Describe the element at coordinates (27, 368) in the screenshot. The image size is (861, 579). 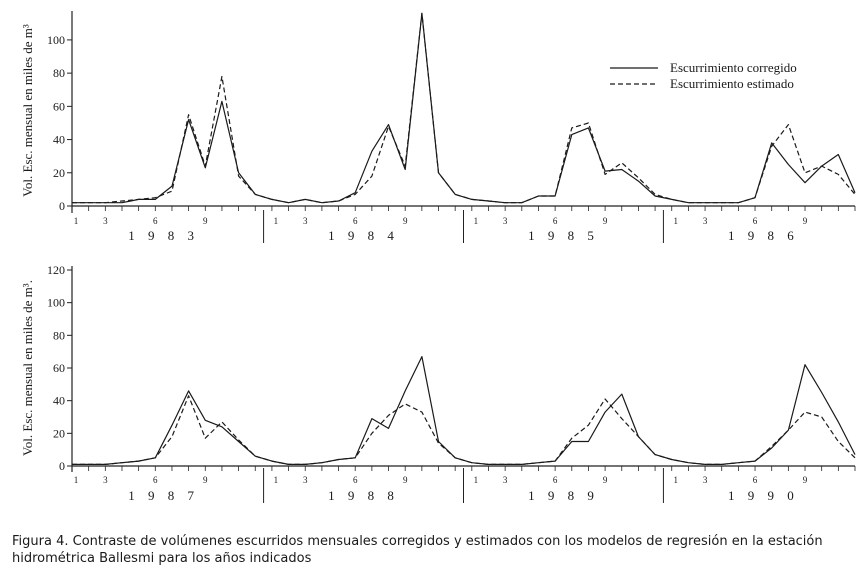
I see `y-axis-label: Vol. Esc. mensual en miles de m³.` at that location.